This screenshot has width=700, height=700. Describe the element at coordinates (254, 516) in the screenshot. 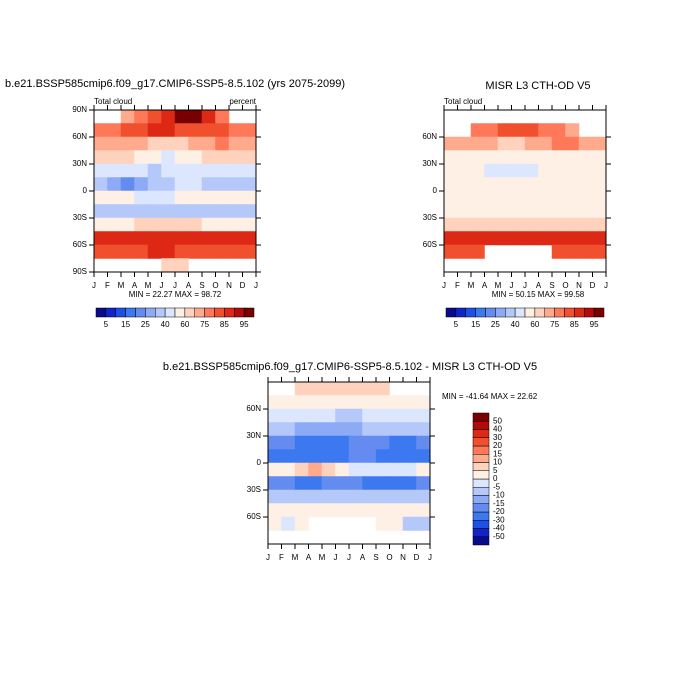

I see `y-tick-label: 60S` at that location.